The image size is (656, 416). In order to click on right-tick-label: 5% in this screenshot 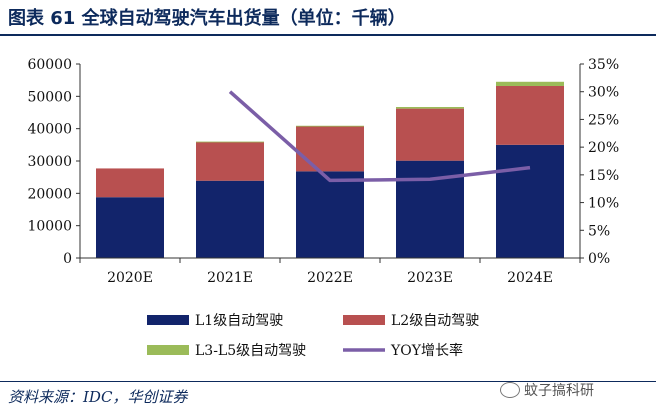, I will do `click(599, 231)`.